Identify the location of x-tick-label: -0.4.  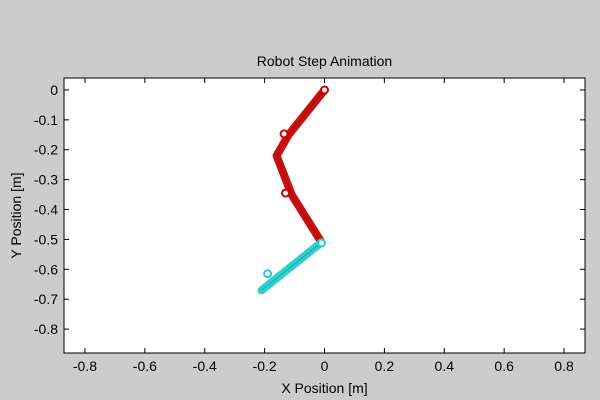
(205, 366).